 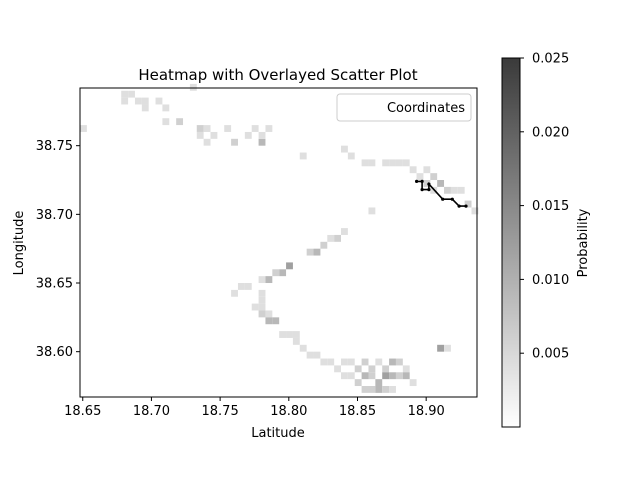 What do you see at coordinates (544, 207) in the screenshot?
I see `colorbar-ticks: 0.005 0.010 0.015 0.020 0.025` at bounding box center [544, 207].